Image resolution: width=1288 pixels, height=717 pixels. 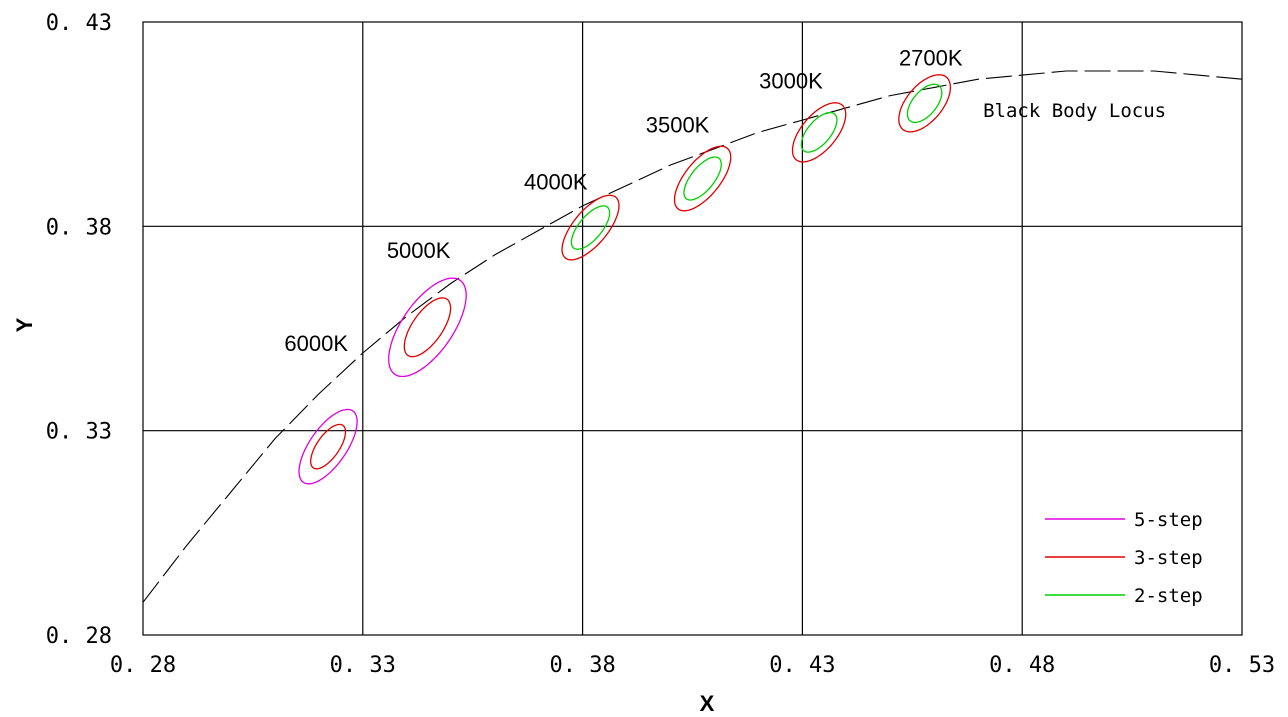 I want to click on ellipse-2-step-2700K, so click(x=924, y=103).